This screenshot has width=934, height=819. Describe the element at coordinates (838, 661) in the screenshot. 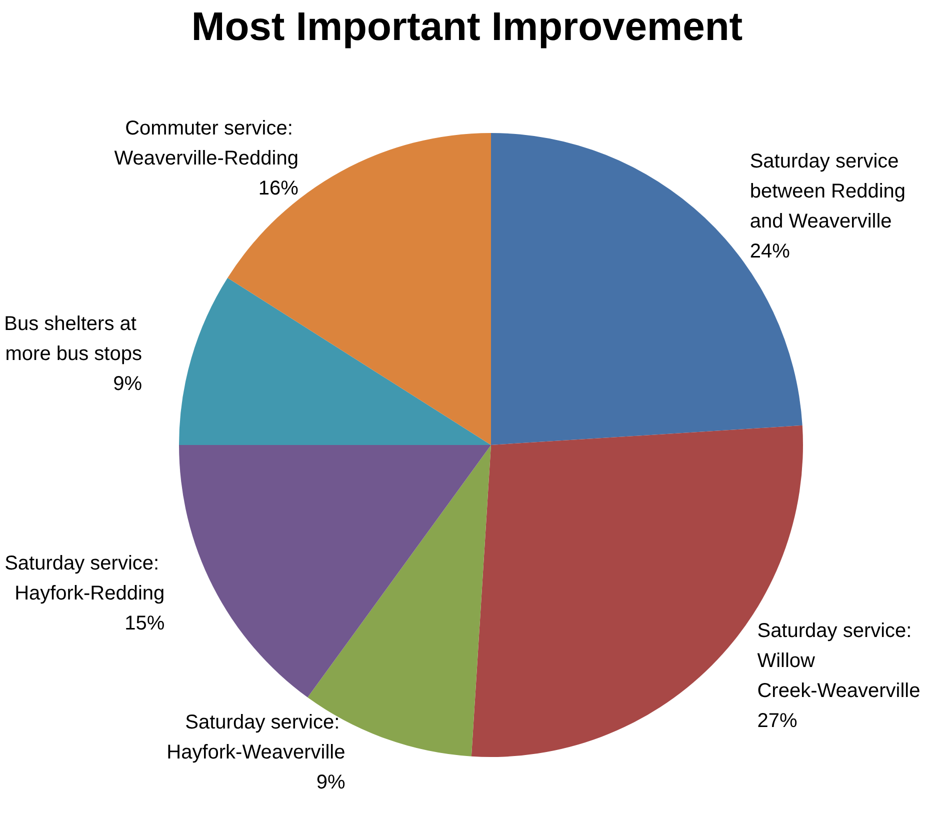

I see `slice-label: Saturday service: Willow Creek-Weaverville` at that location.